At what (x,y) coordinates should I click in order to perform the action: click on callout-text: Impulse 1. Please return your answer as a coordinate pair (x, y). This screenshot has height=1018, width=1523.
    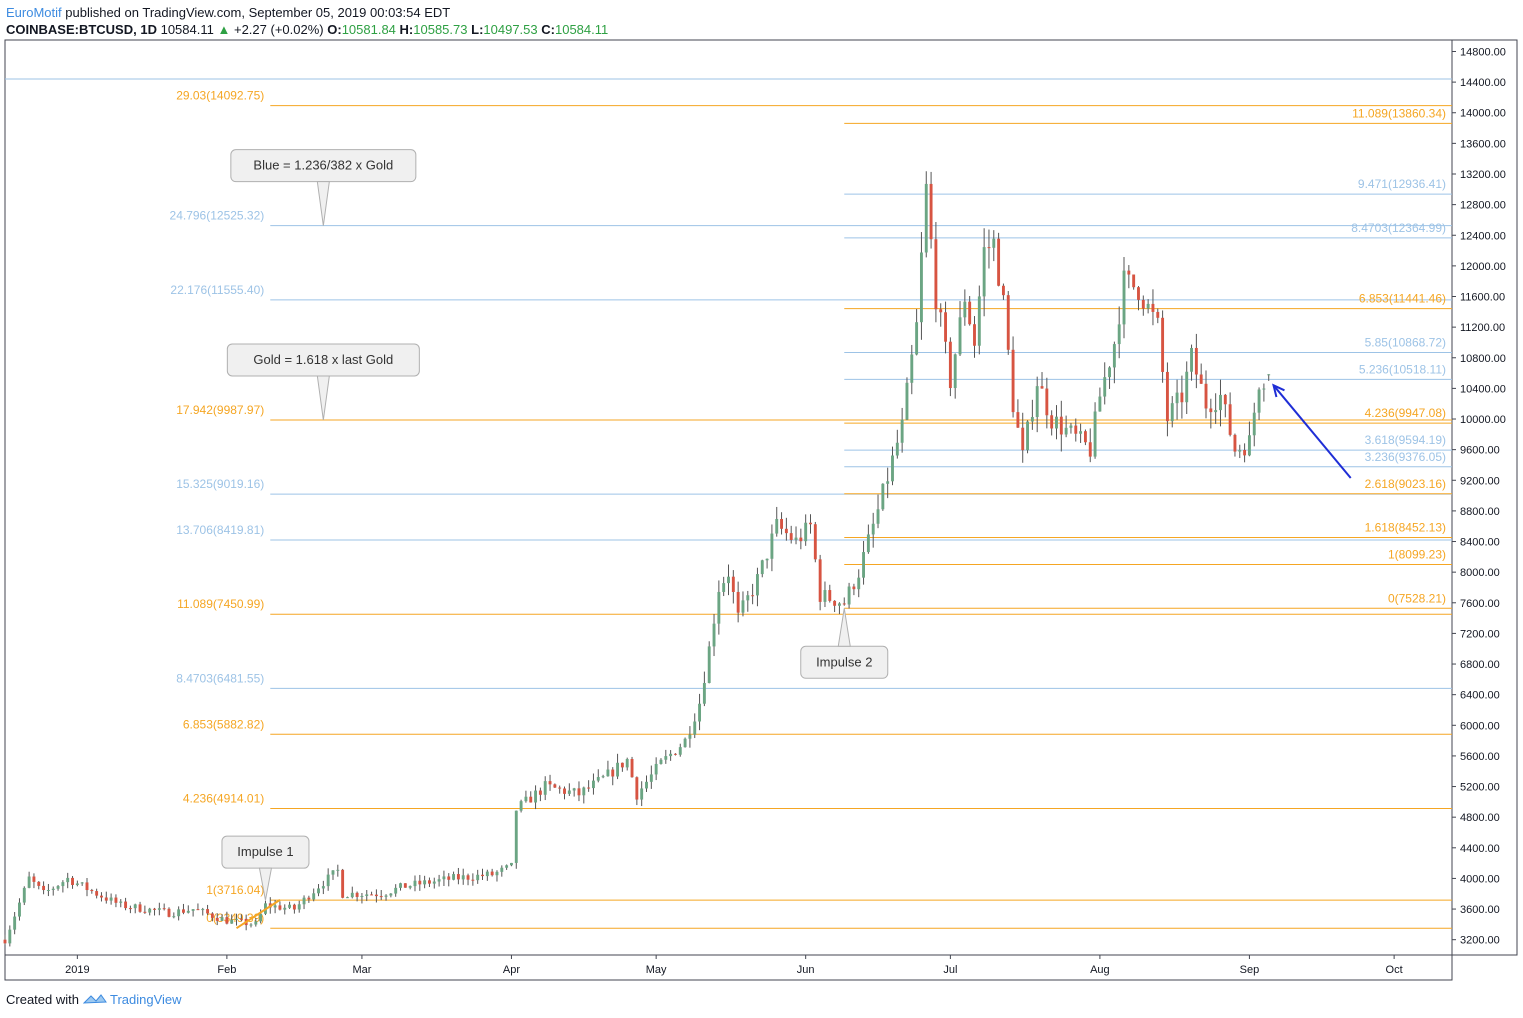
    Looking at the image, I should click on (265, 851).